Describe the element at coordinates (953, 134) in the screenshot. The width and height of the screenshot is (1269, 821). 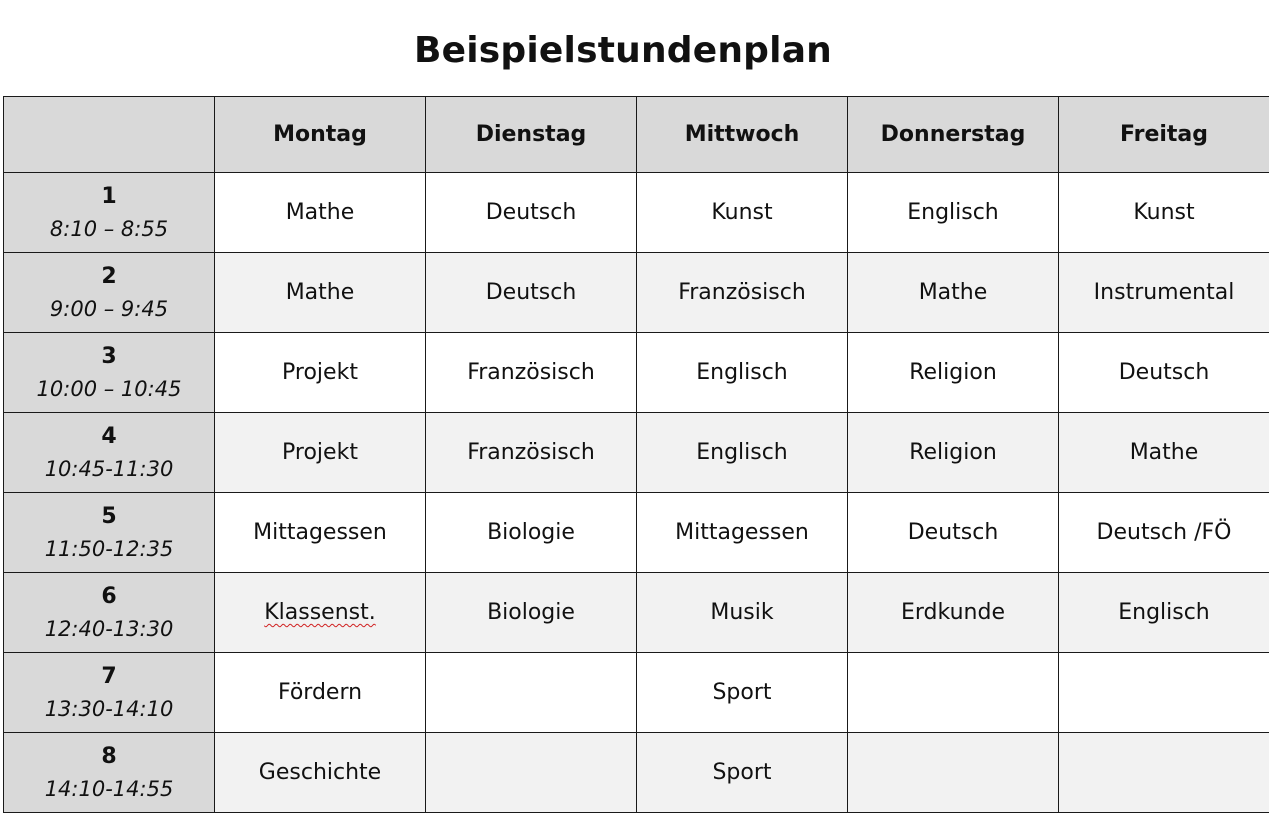
I see `day-header-donnerstag: Donnerstag` at that location.